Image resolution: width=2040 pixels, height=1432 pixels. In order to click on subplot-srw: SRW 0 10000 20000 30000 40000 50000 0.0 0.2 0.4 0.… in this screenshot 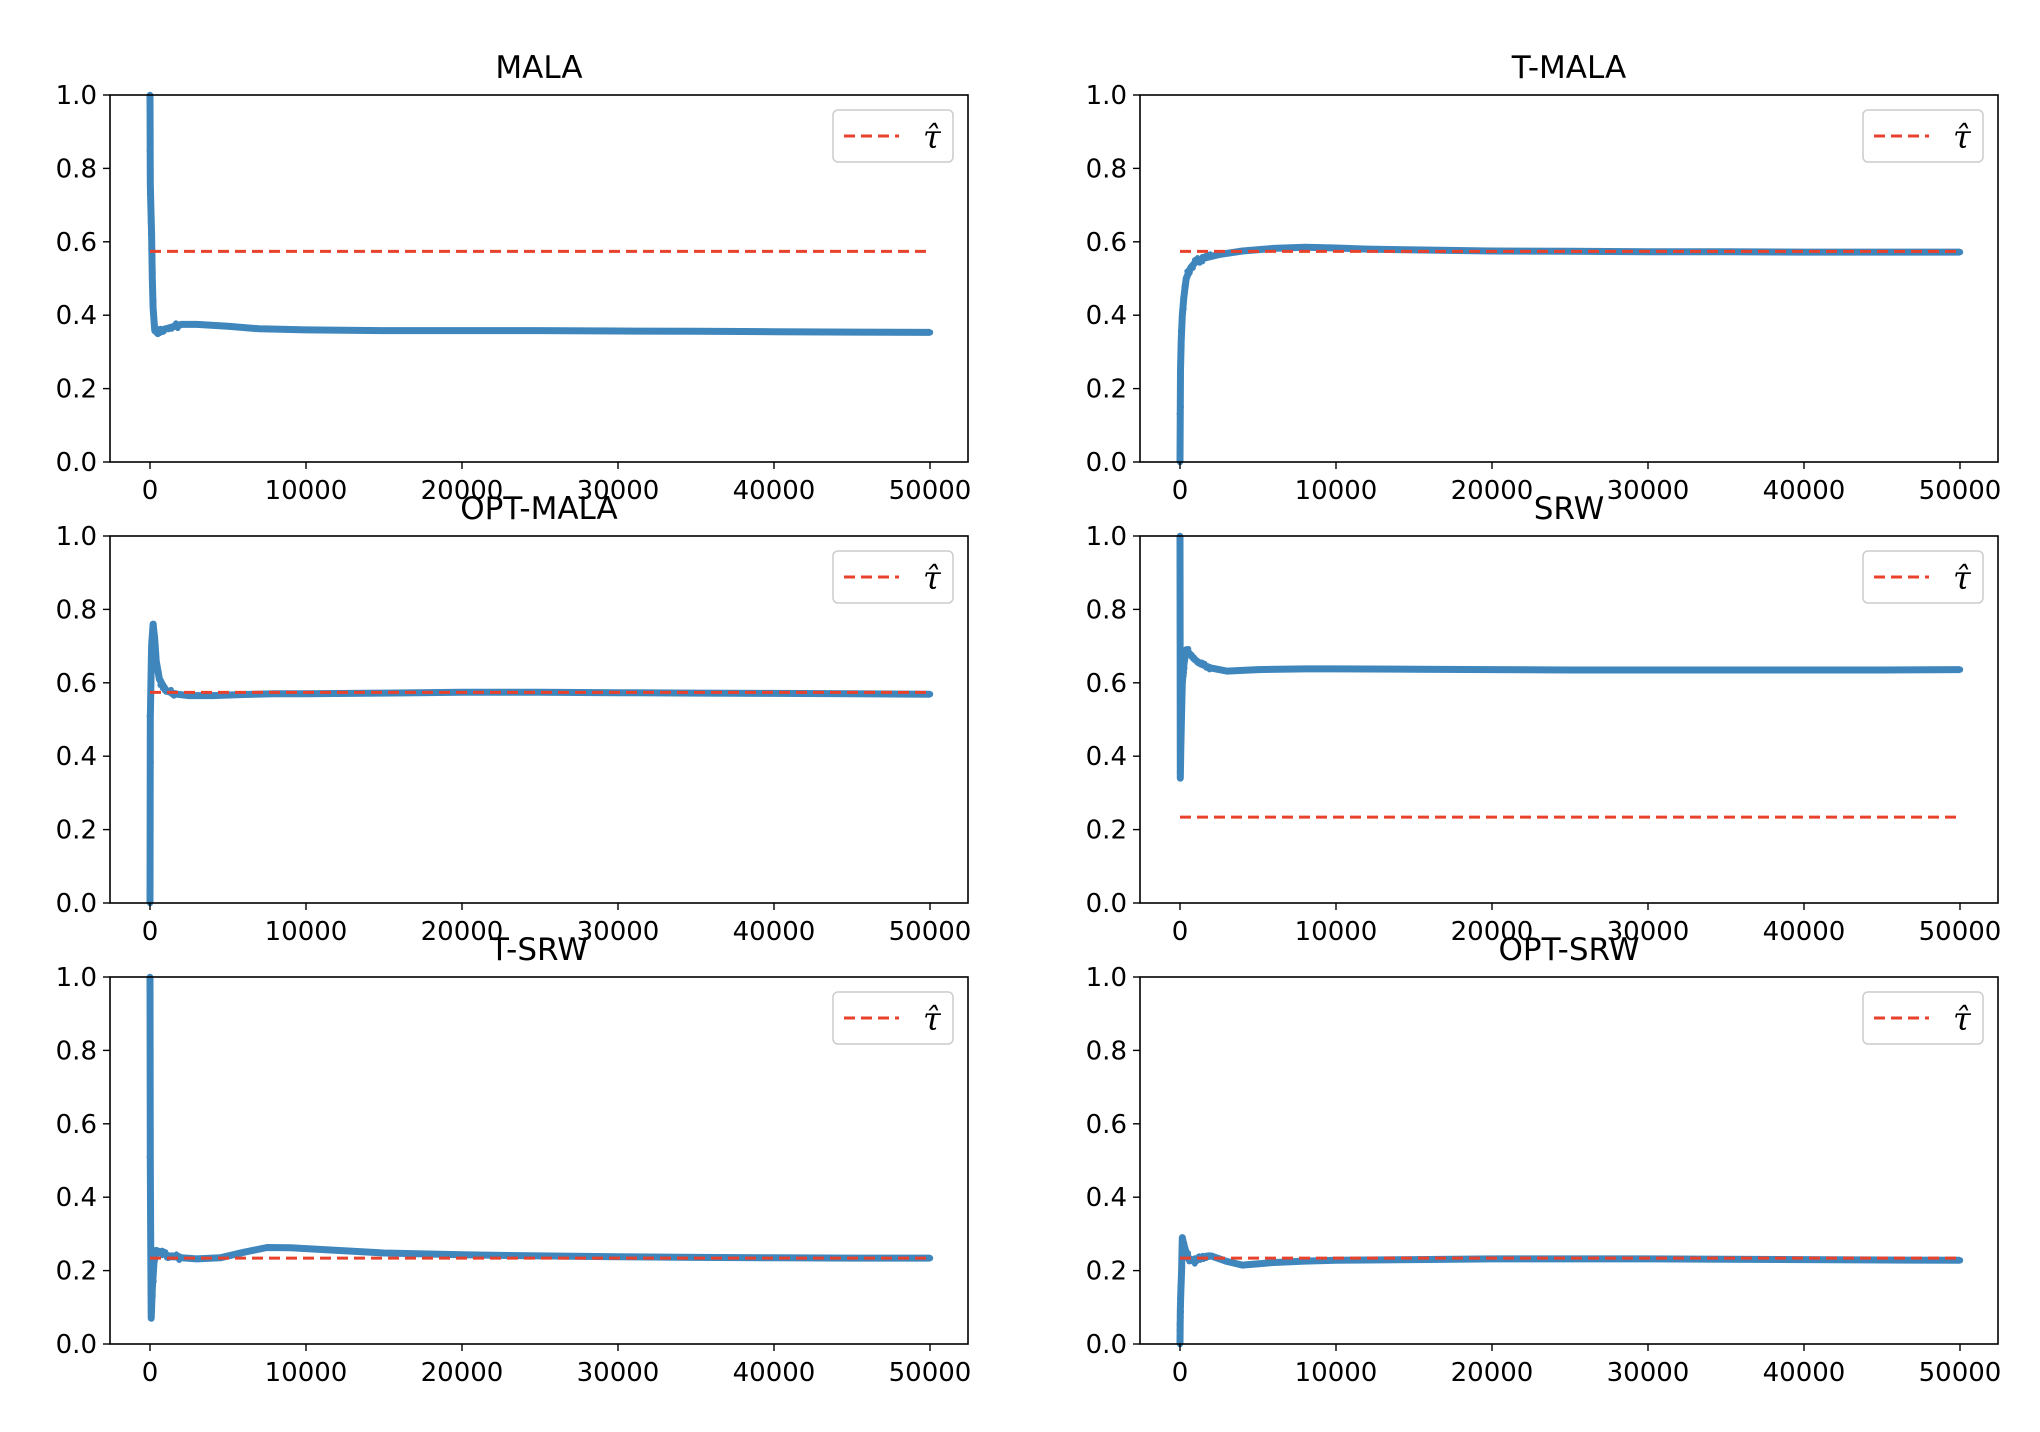, I will do `click(1544, 719)`.